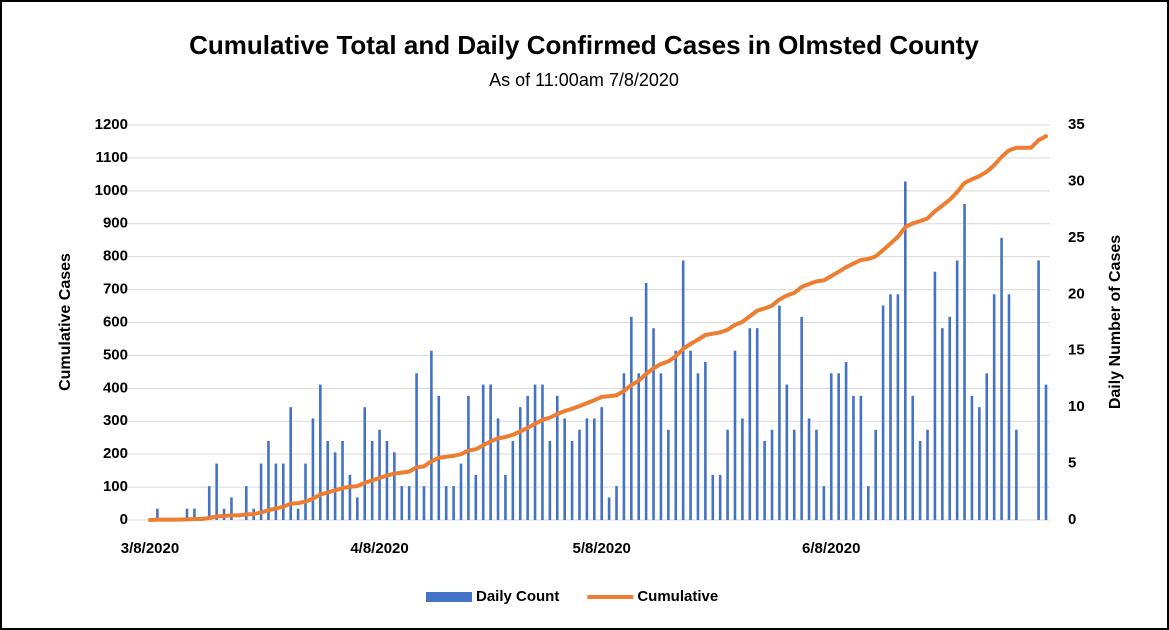 Image resolution: width=1169 pixels, height=630 pixels. I want to click on y-tick-label: 1200, so click(111, 124).